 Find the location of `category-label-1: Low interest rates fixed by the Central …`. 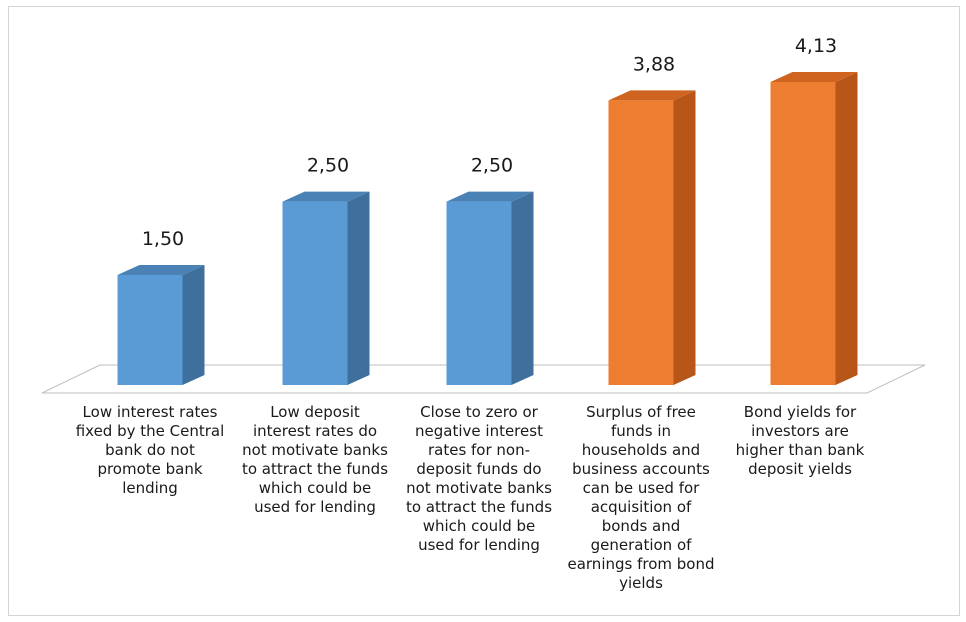

category-label-1: Low interest rates fixed by the Central … is located at coordinates (150, 450).